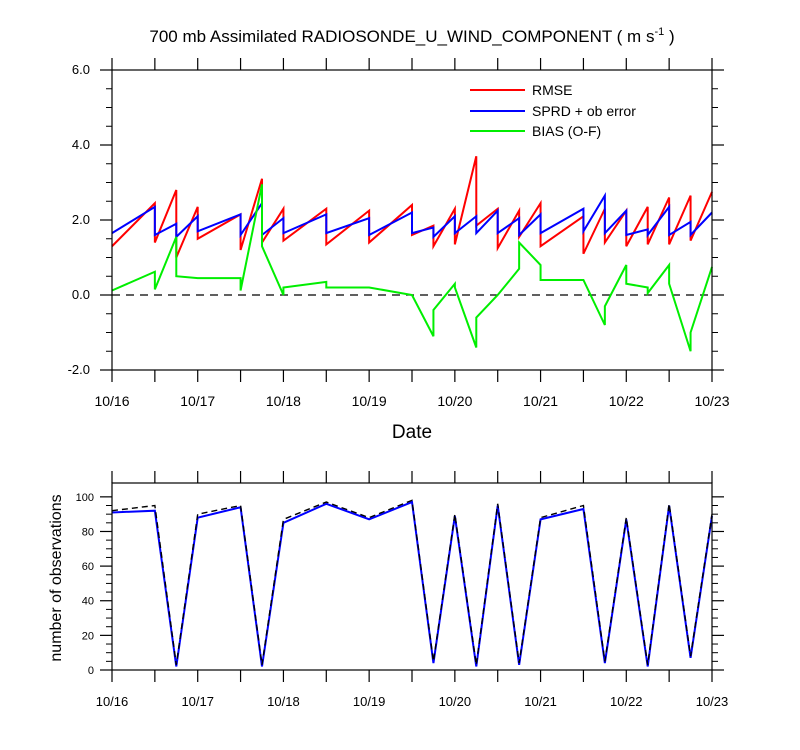 The image size is (800, 750). Describe the element at coordinates (88, 567) in the screenshot. I see `bottom-y-tick-label: 60` at that location.